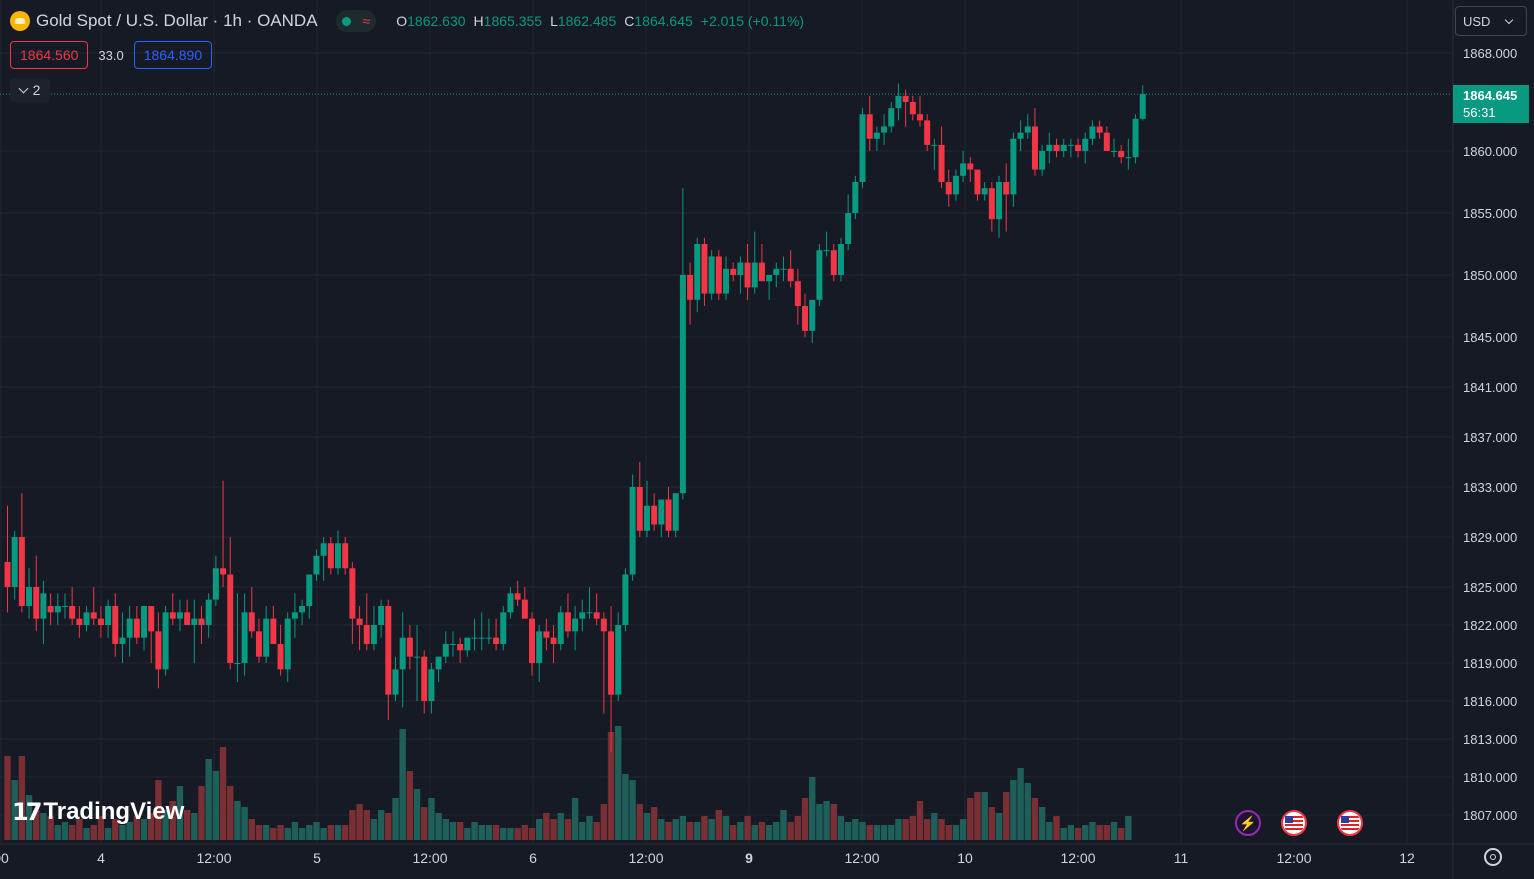 The image size is (1534, 879). Describe the element at coordinates (1248, 823) in the screenshot. I see `lightning-icon: ⚡` at that location.